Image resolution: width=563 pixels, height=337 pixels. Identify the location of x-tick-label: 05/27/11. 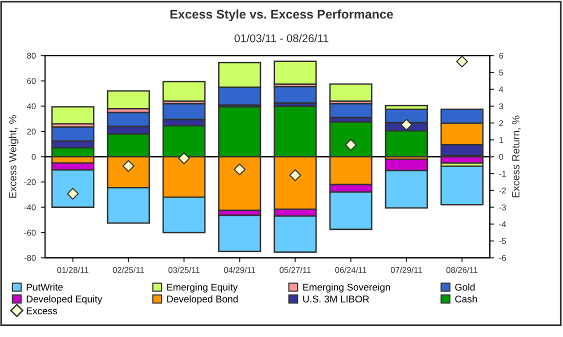
(295, 269).